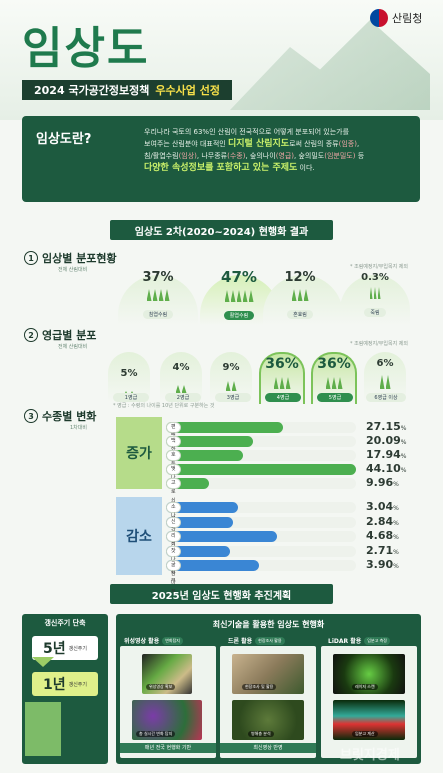 The height and width of the screenshot is (773, 443). I want to click on bar-value: 3.04%, so click(382, 506).